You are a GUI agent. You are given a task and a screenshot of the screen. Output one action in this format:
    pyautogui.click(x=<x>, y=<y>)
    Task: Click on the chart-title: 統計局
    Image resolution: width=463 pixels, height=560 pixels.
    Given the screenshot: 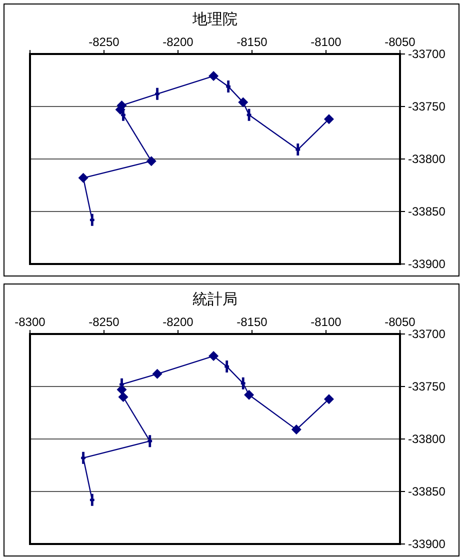 What is the action you would take?
    pyautogui.click(x=215, y=299)
    